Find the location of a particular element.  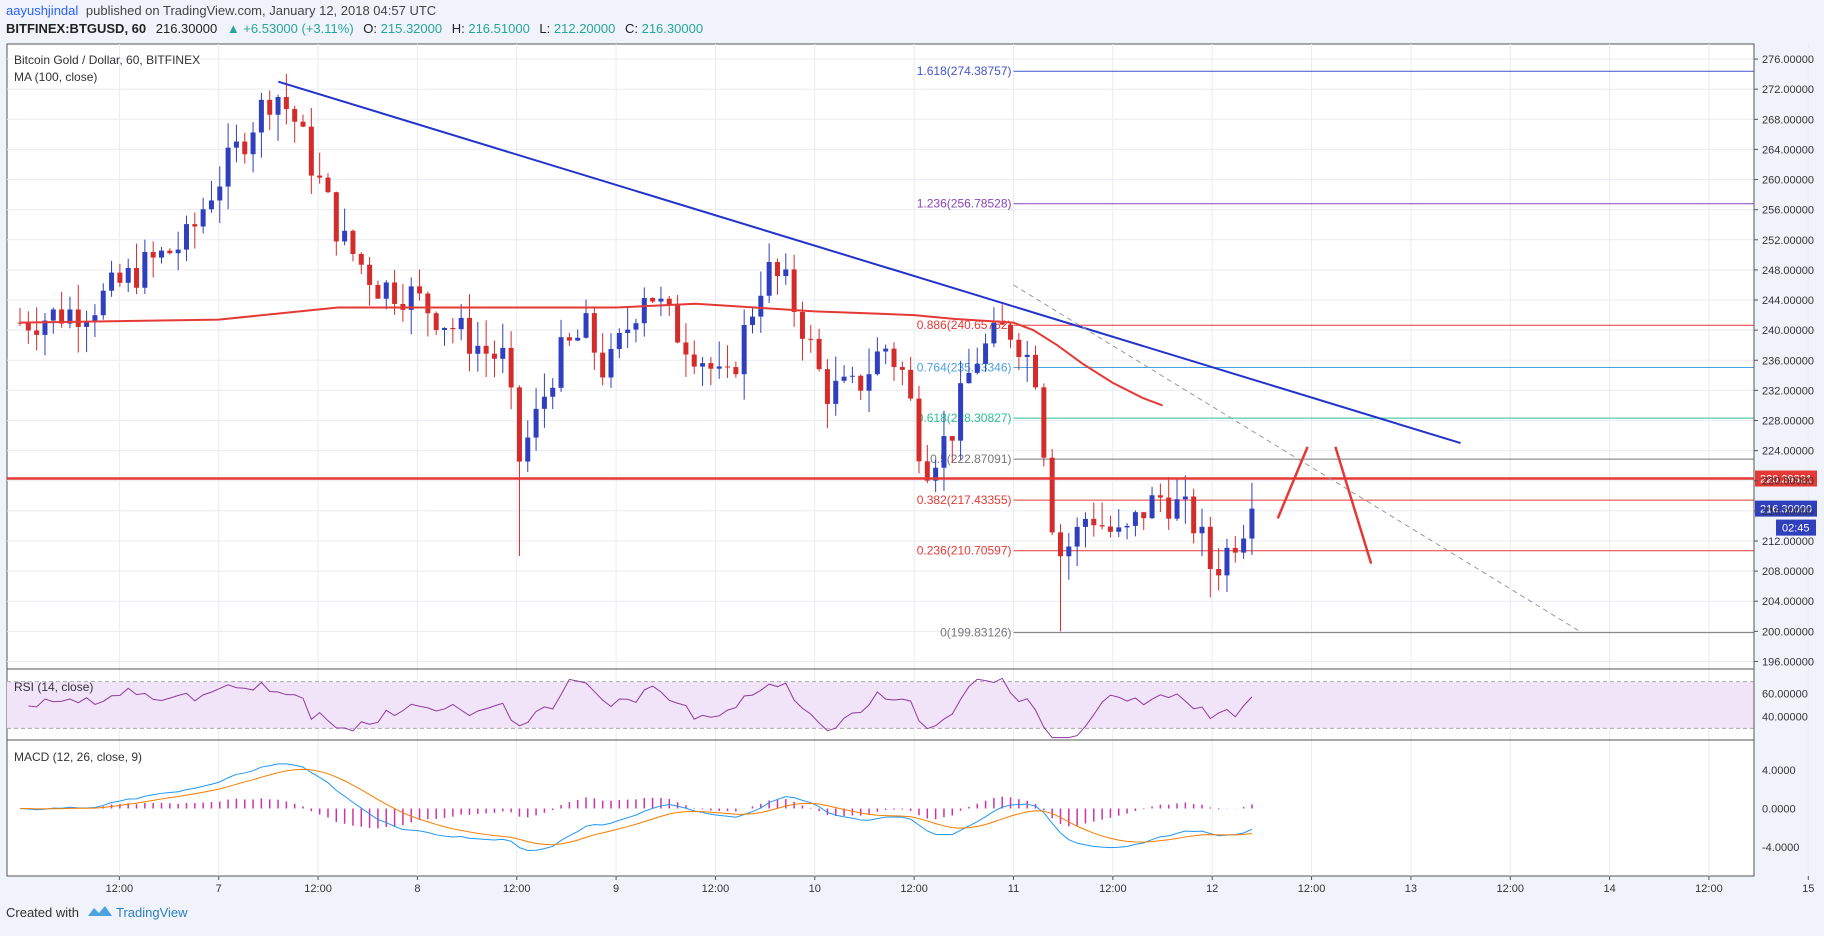

y-tick-label: 256.00000 is located at coordinates (1788, 211).